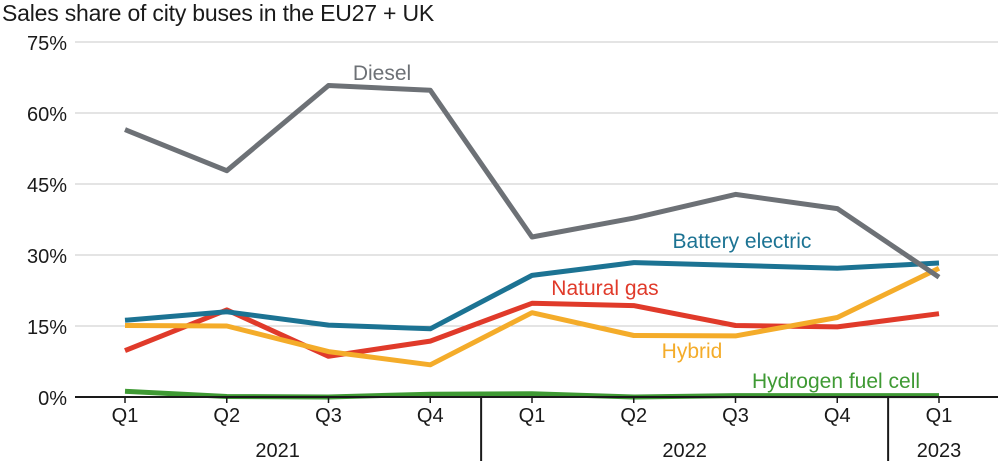 The image size is (1000, 461). I want to click on year-label: 2022, so click(684, 450).